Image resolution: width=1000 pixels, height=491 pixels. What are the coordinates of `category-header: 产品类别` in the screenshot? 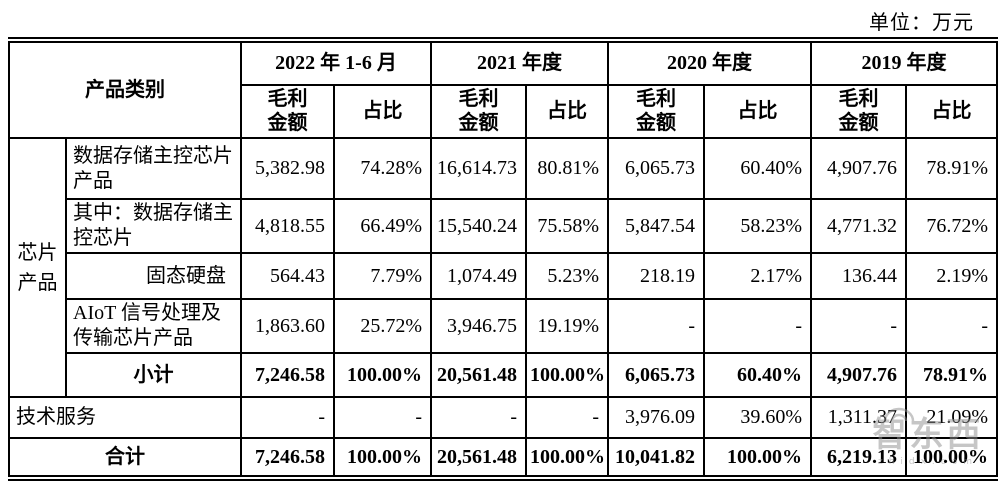 It's located at (125, 89).